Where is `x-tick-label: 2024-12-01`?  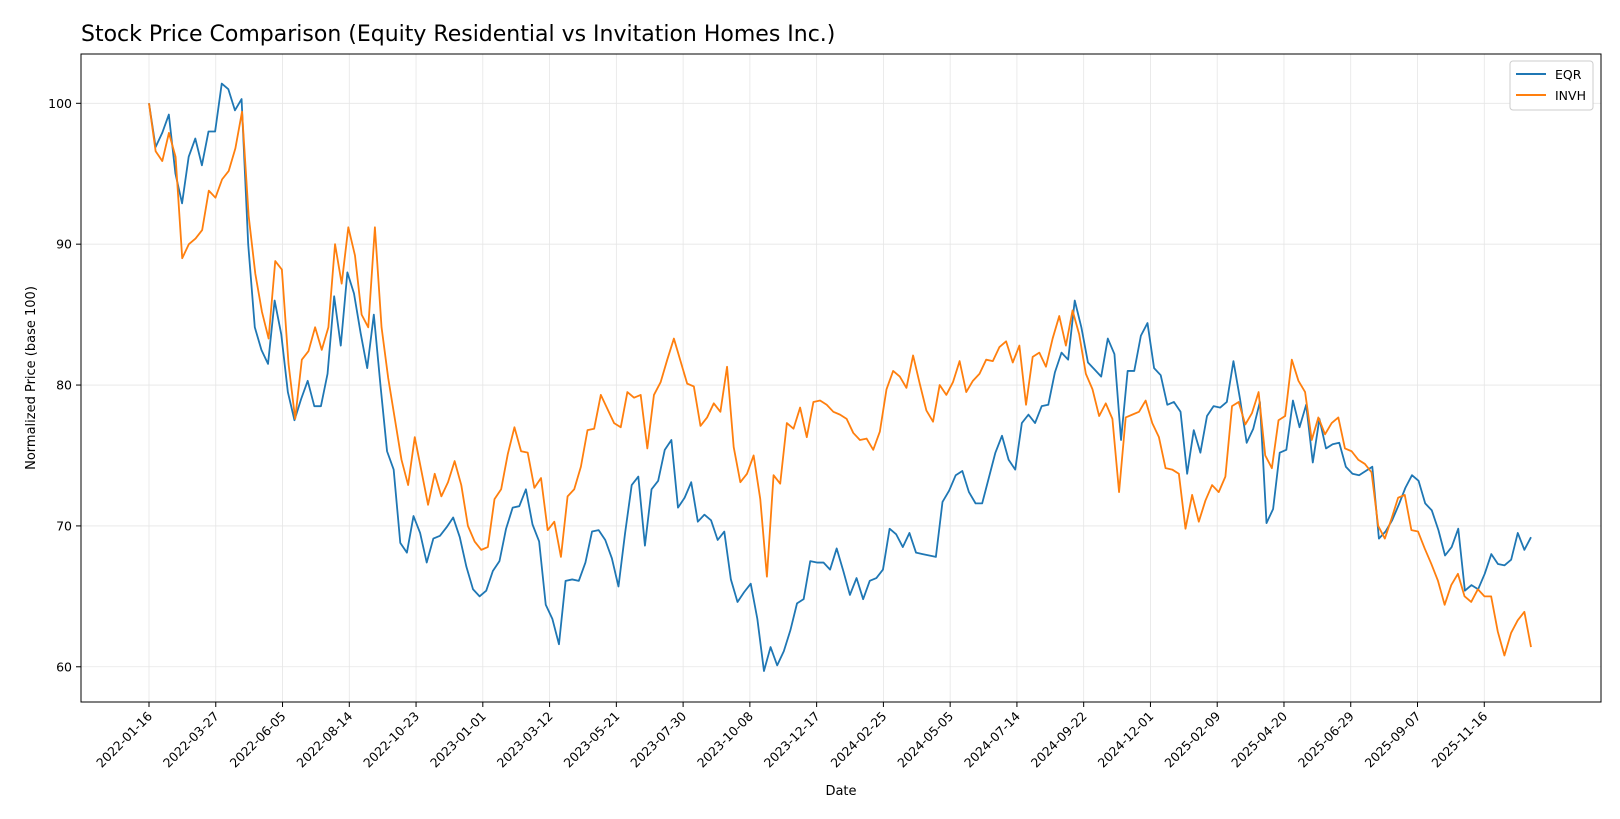
x-tick-label: 2024-12-01 is located at coordinates (1126, 740).